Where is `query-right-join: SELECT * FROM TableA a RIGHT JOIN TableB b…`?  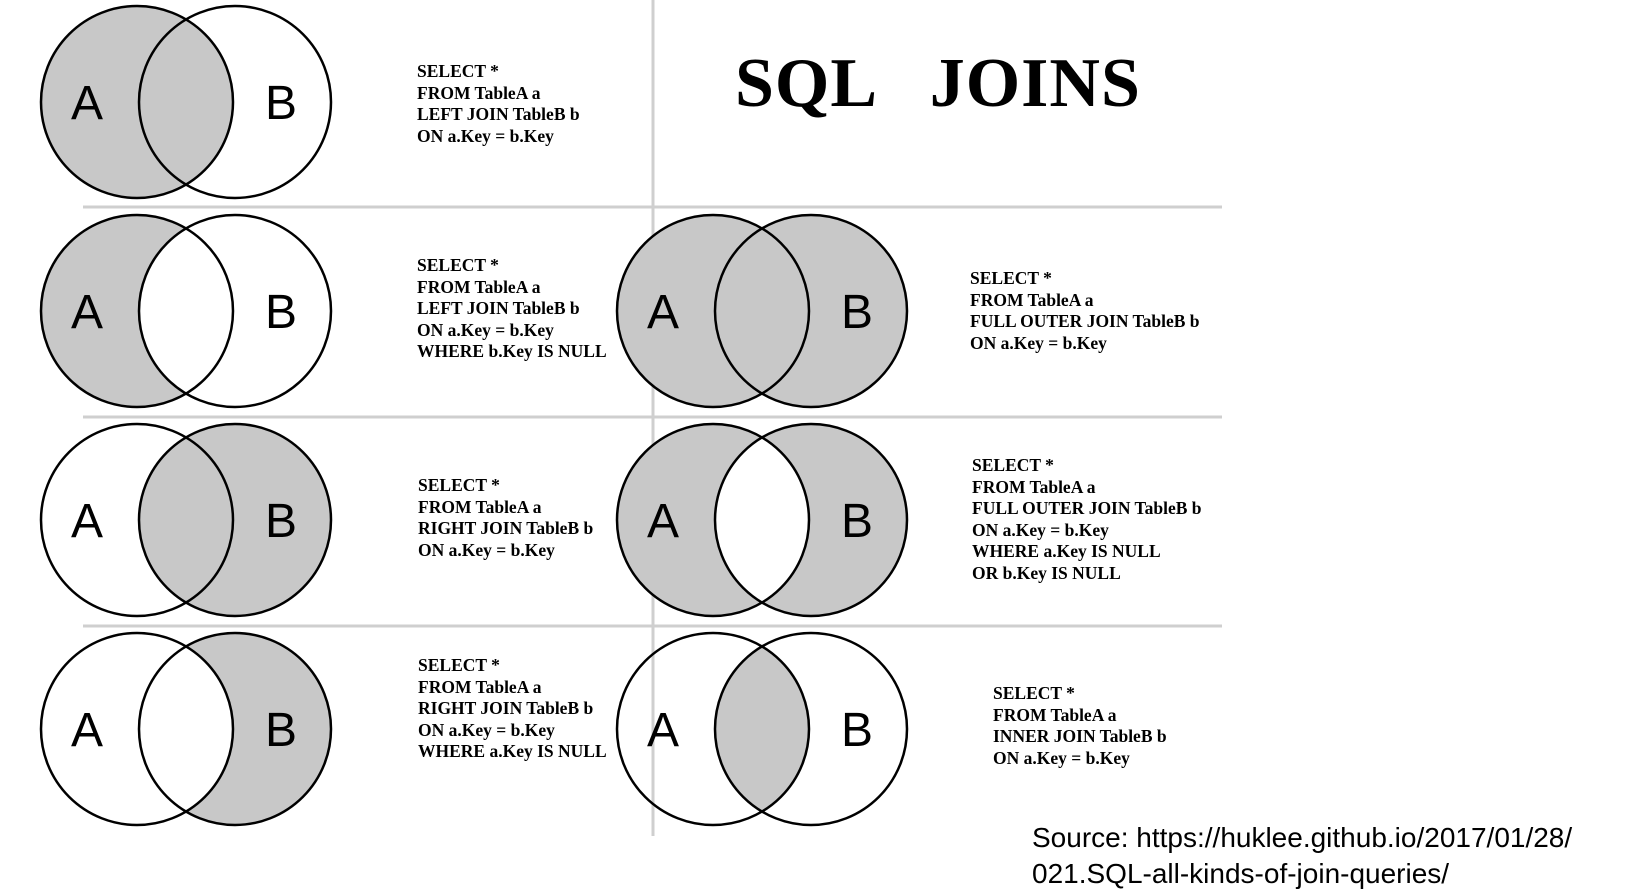 query-right-join: SELECT * FROM TableA a RIGHT JOIN TableB b… is located at coordinates (505, 518).